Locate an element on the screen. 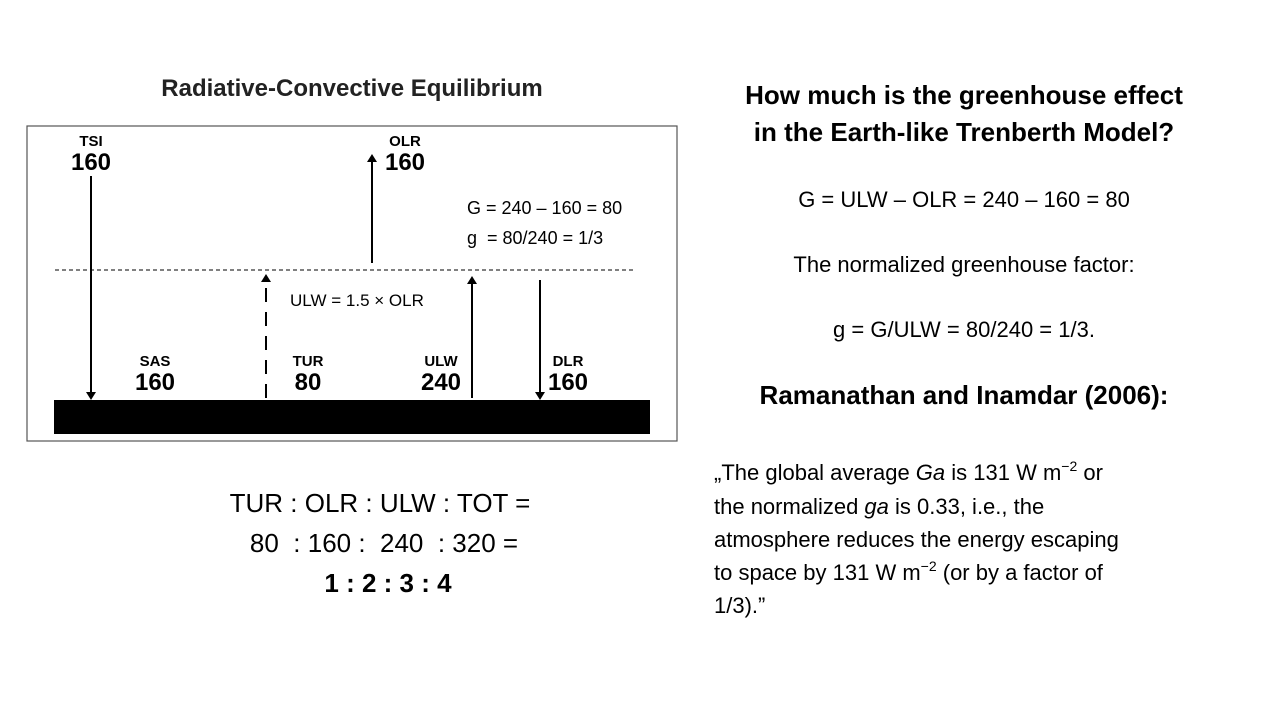 Image resolution: width=1280 pixels, height=720 pixels. quote-line: „The global average Ga is 131 W m−2 or is located at coordinates (908, 471).